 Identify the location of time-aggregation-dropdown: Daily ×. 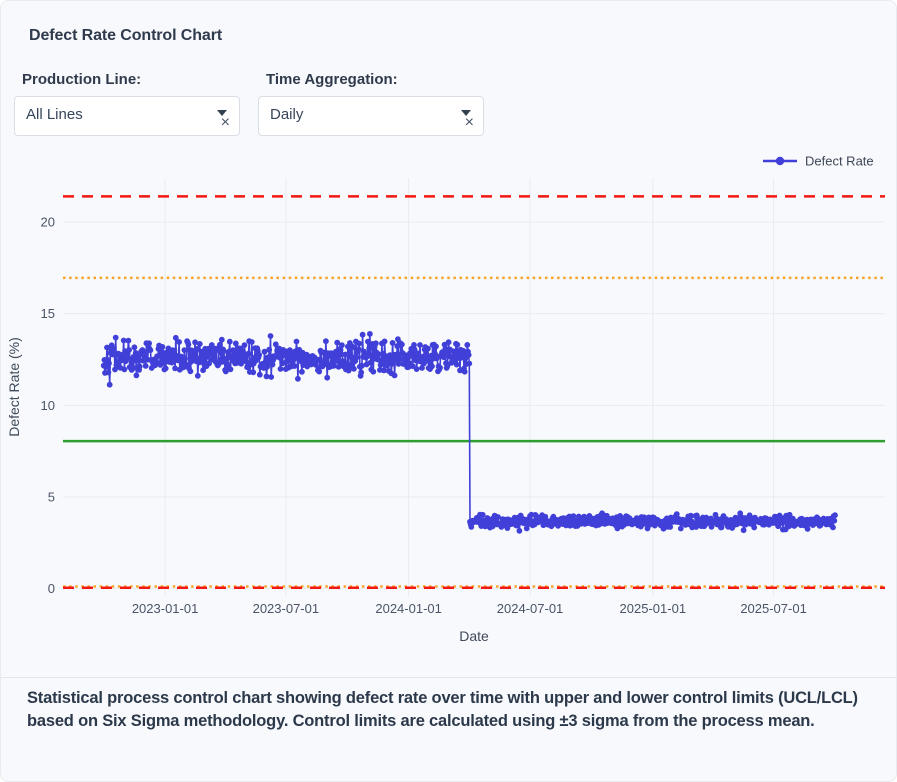
(371, 116).